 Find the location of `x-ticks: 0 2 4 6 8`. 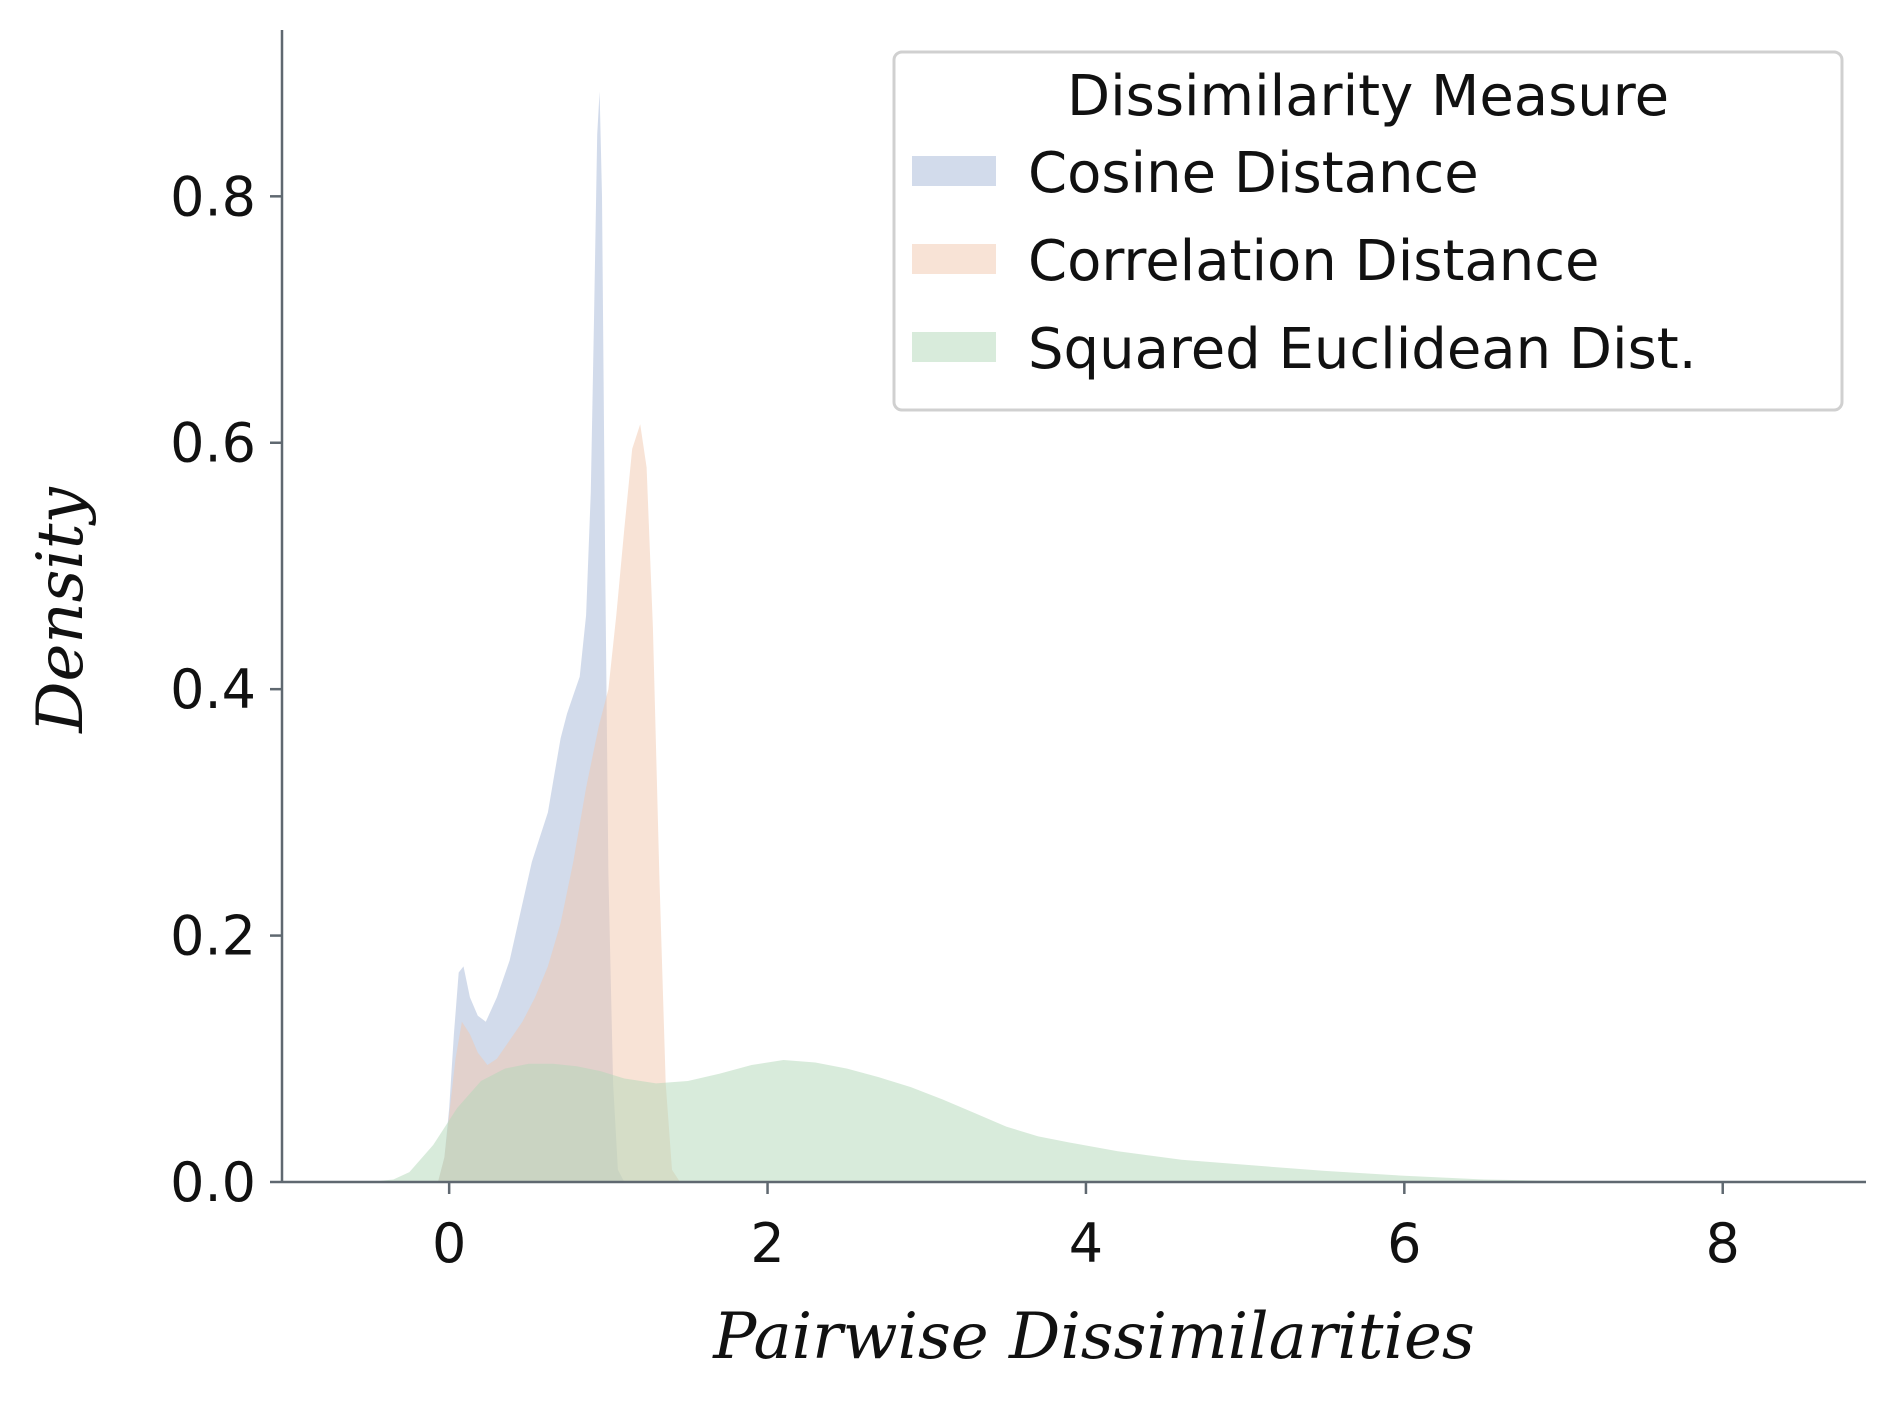

x-ticks: 0 2 4 6 8 is located at coordinates (1086, 1228).